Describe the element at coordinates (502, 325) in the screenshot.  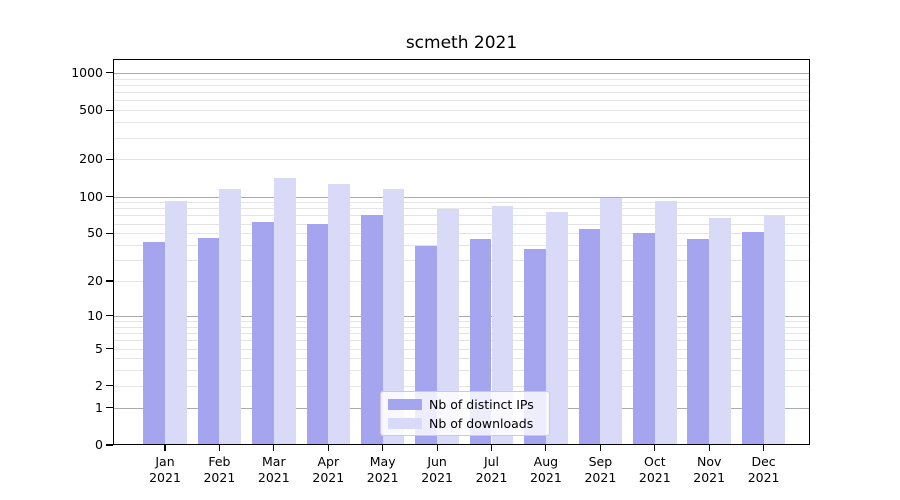
I see `bar-downloads-jul` at that location.